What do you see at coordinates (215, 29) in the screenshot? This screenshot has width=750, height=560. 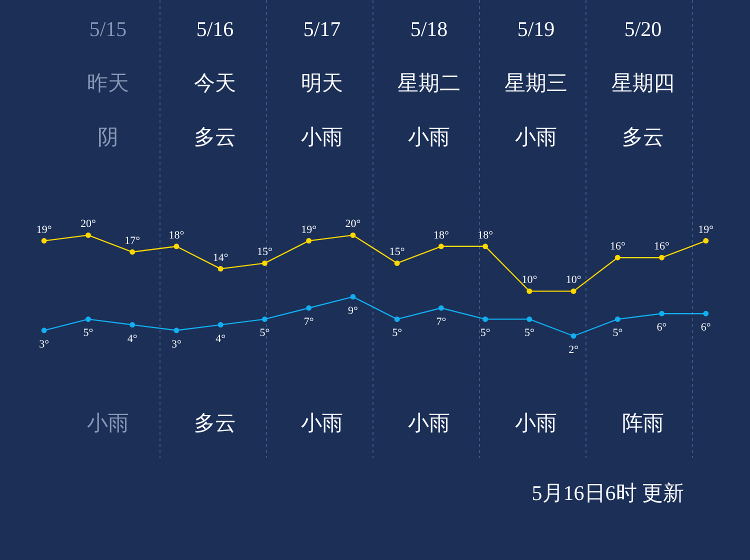 I see `annotation: 5/16` at bounding box center [215, 29].